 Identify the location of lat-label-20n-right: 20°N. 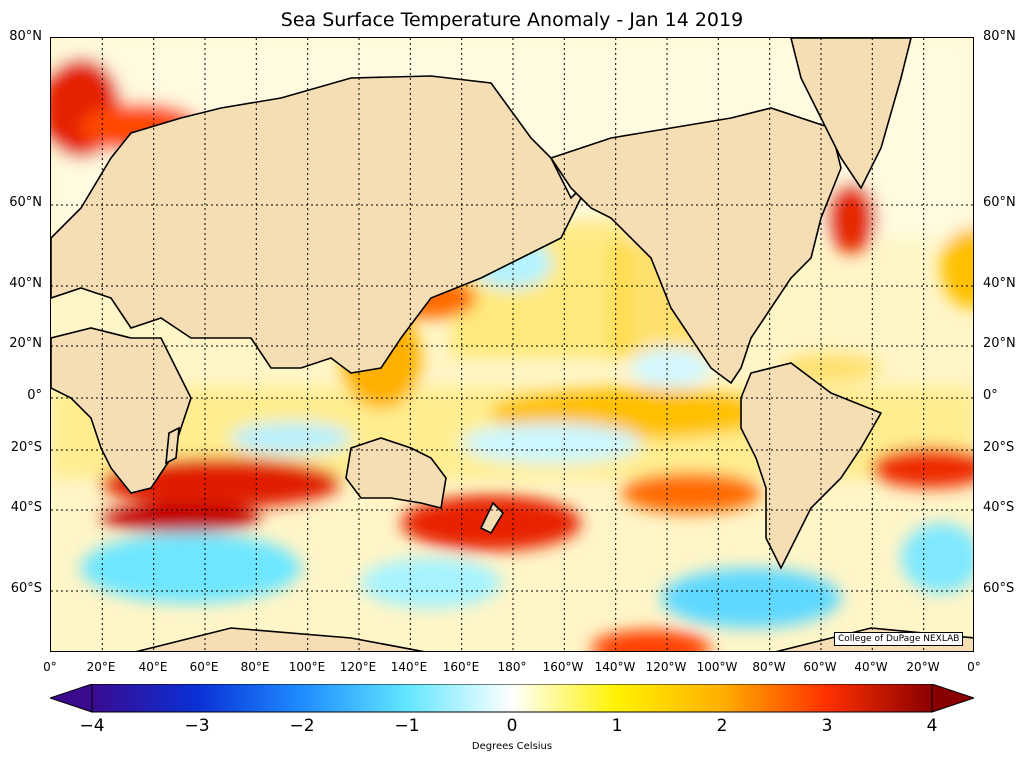
(999, 343).